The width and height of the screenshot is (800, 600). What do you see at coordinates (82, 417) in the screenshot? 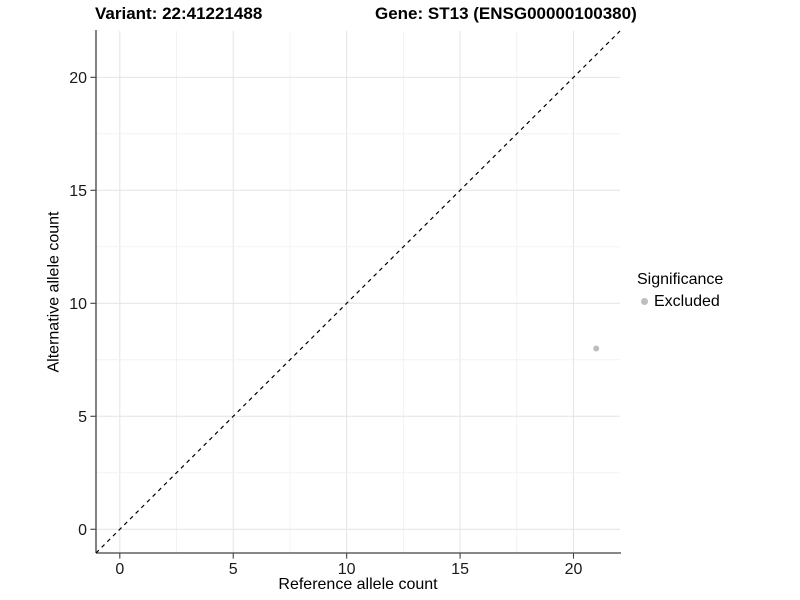
I see `y-tick-label: 5` at bounding box center [82, 417].